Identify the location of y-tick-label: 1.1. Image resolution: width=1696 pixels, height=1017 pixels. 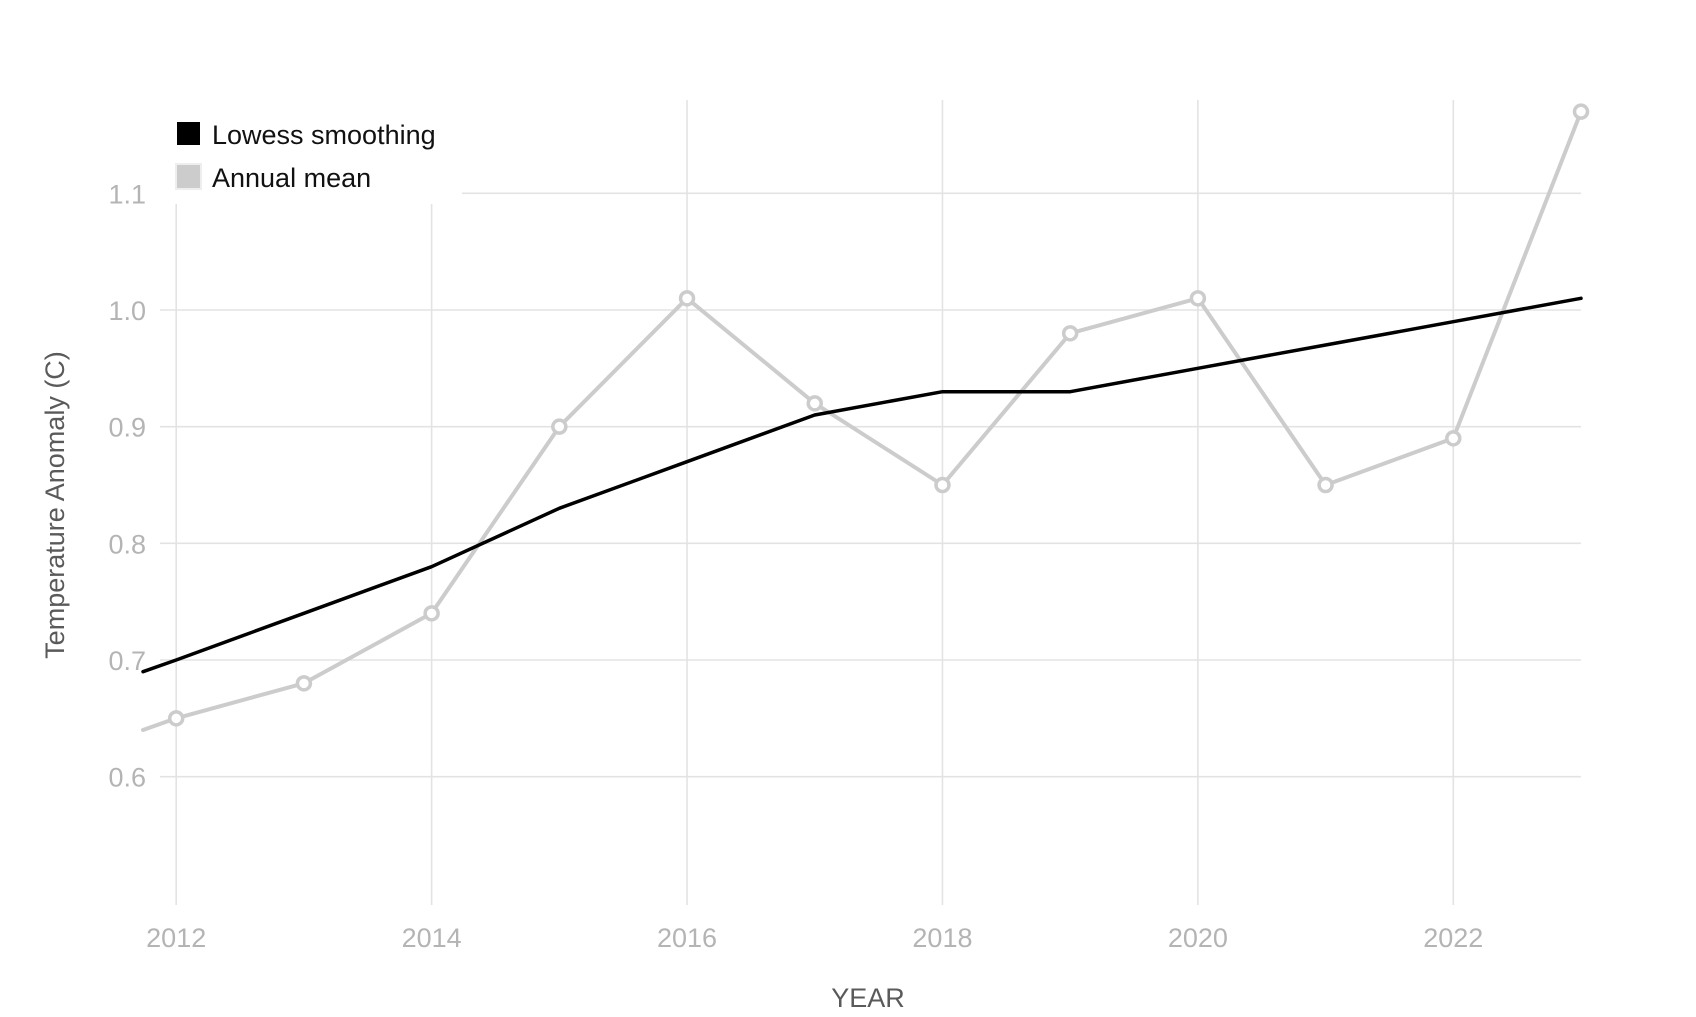
(127, 194).